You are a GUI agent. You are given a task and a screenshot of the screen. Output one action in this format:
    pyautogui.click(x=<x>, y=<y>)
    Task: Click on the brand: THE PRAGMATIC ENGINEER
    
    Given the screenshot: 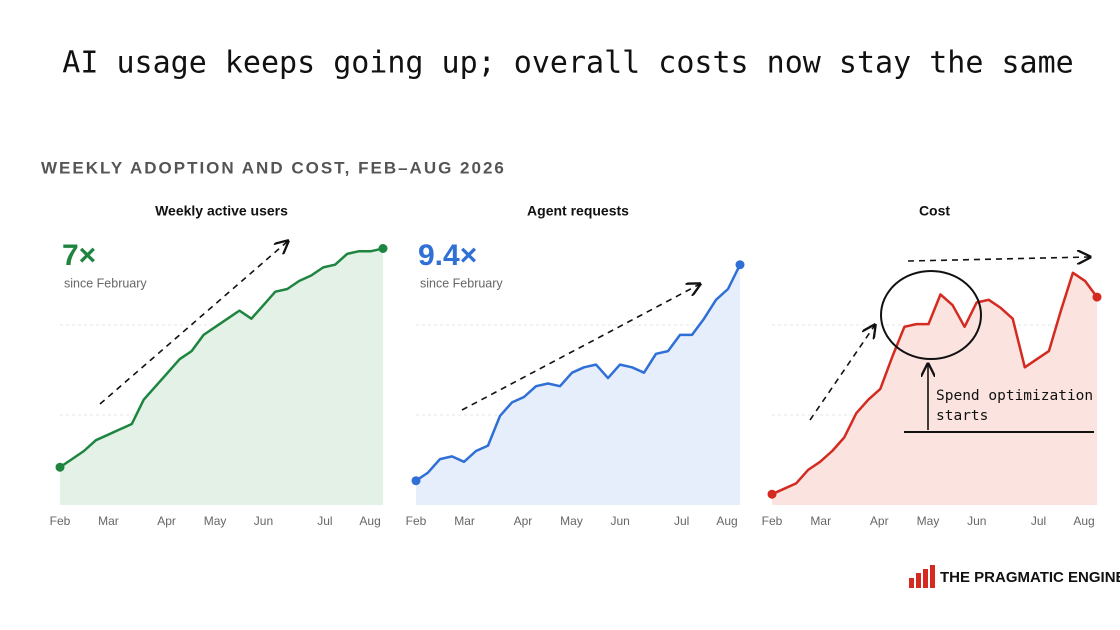 What is the action you would take?
    pyautogui.click(x=1030, y=577)
    